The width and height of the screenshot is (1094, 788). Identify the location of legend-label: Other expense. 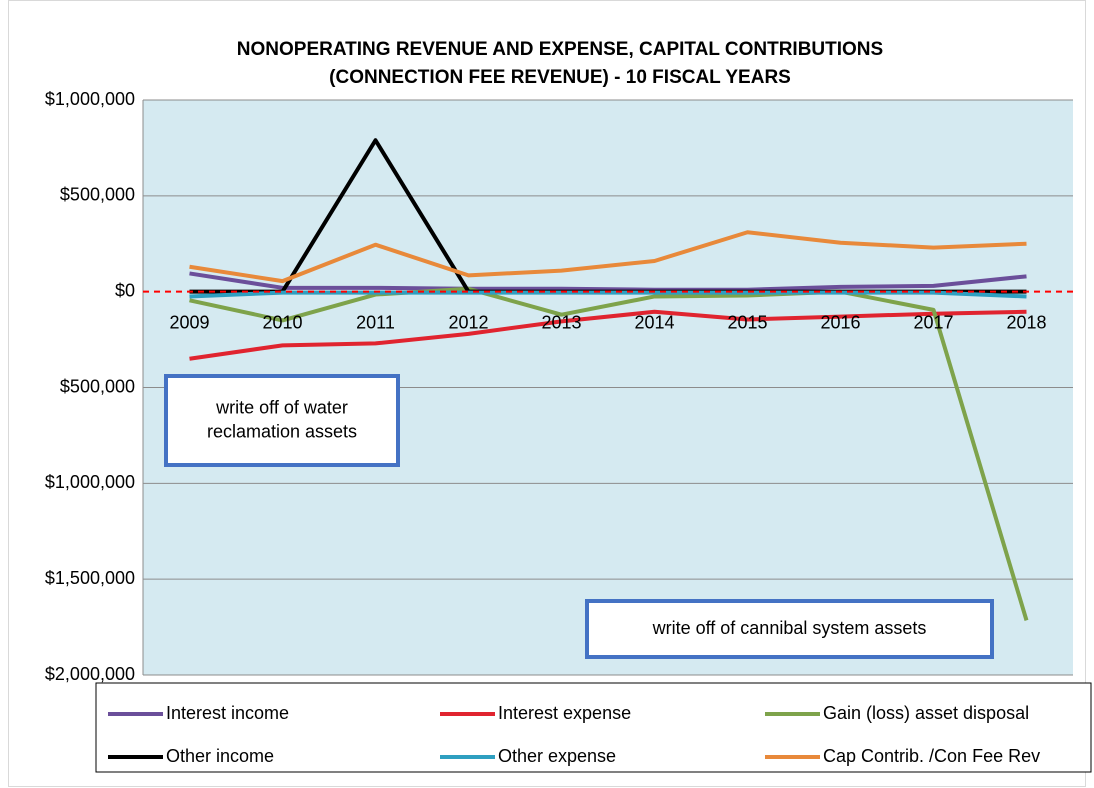
(557, 756).